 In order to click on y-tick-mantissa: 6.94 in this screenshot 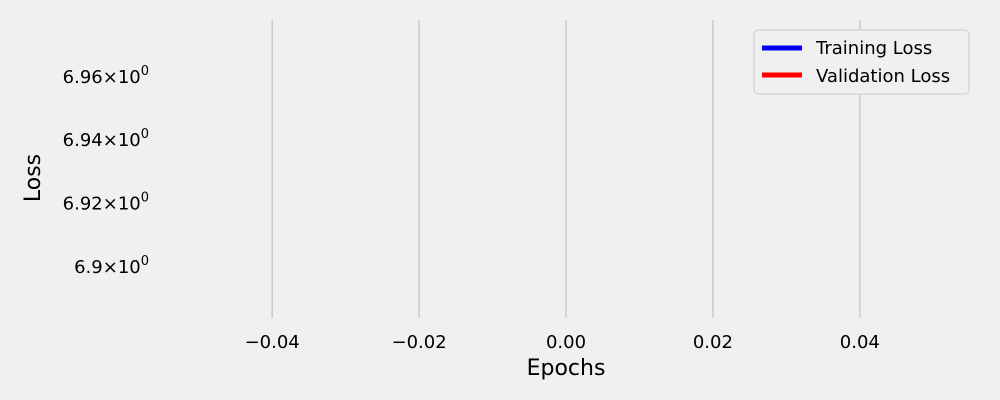, I will do `click(83, 140)`.